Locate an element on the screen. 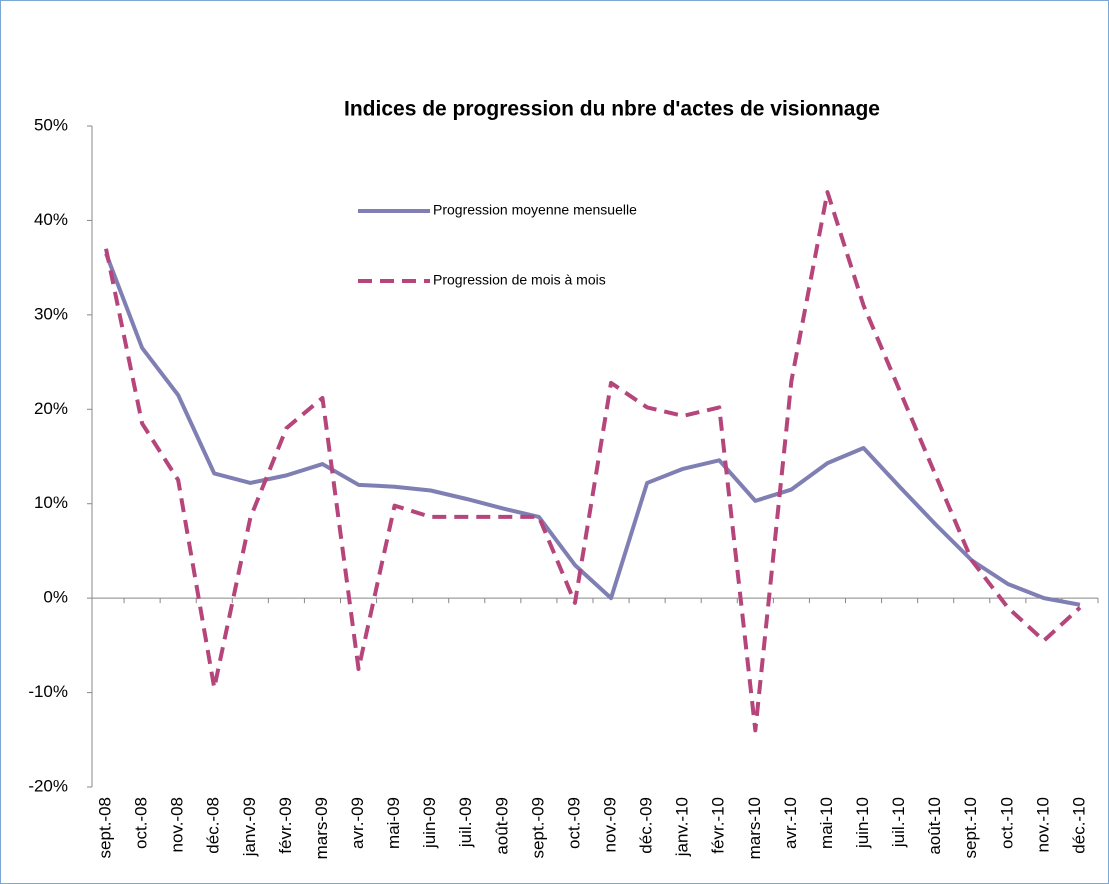 The image size is (1109, 884). x-tick-label: juin-10 is located at coordinates (862, 823).